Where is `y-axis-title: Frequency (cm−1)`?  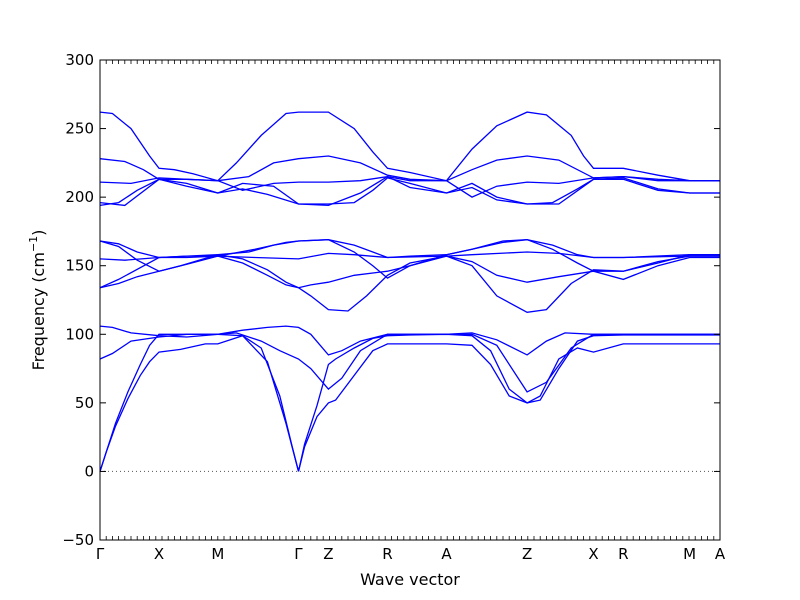
y-axis-title: Frequency (cm−1) is located at coordinates (37, 300).